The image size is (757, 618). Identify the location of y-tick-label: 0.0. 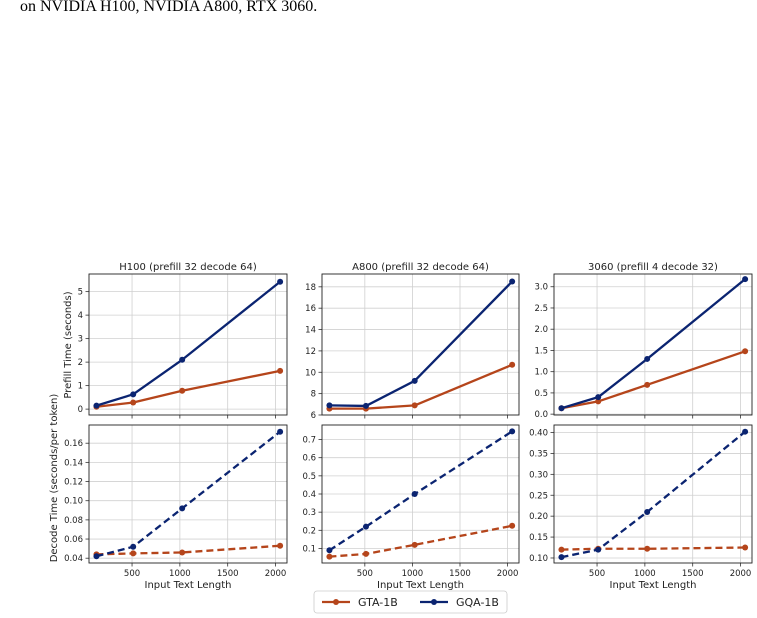
(541, 415).